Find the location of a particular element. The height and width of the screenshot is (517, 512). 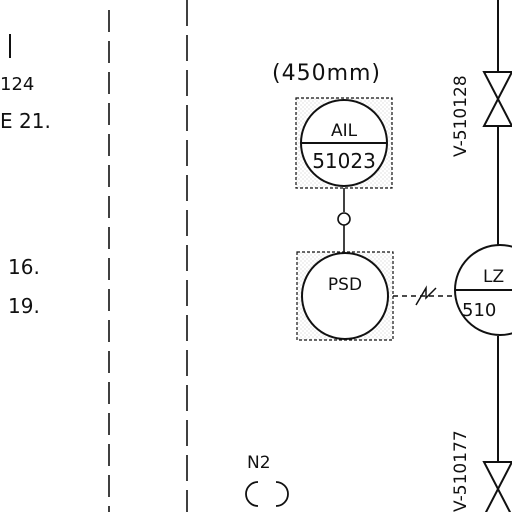

signal-arrow-icon is located at coordinates (426, 295).